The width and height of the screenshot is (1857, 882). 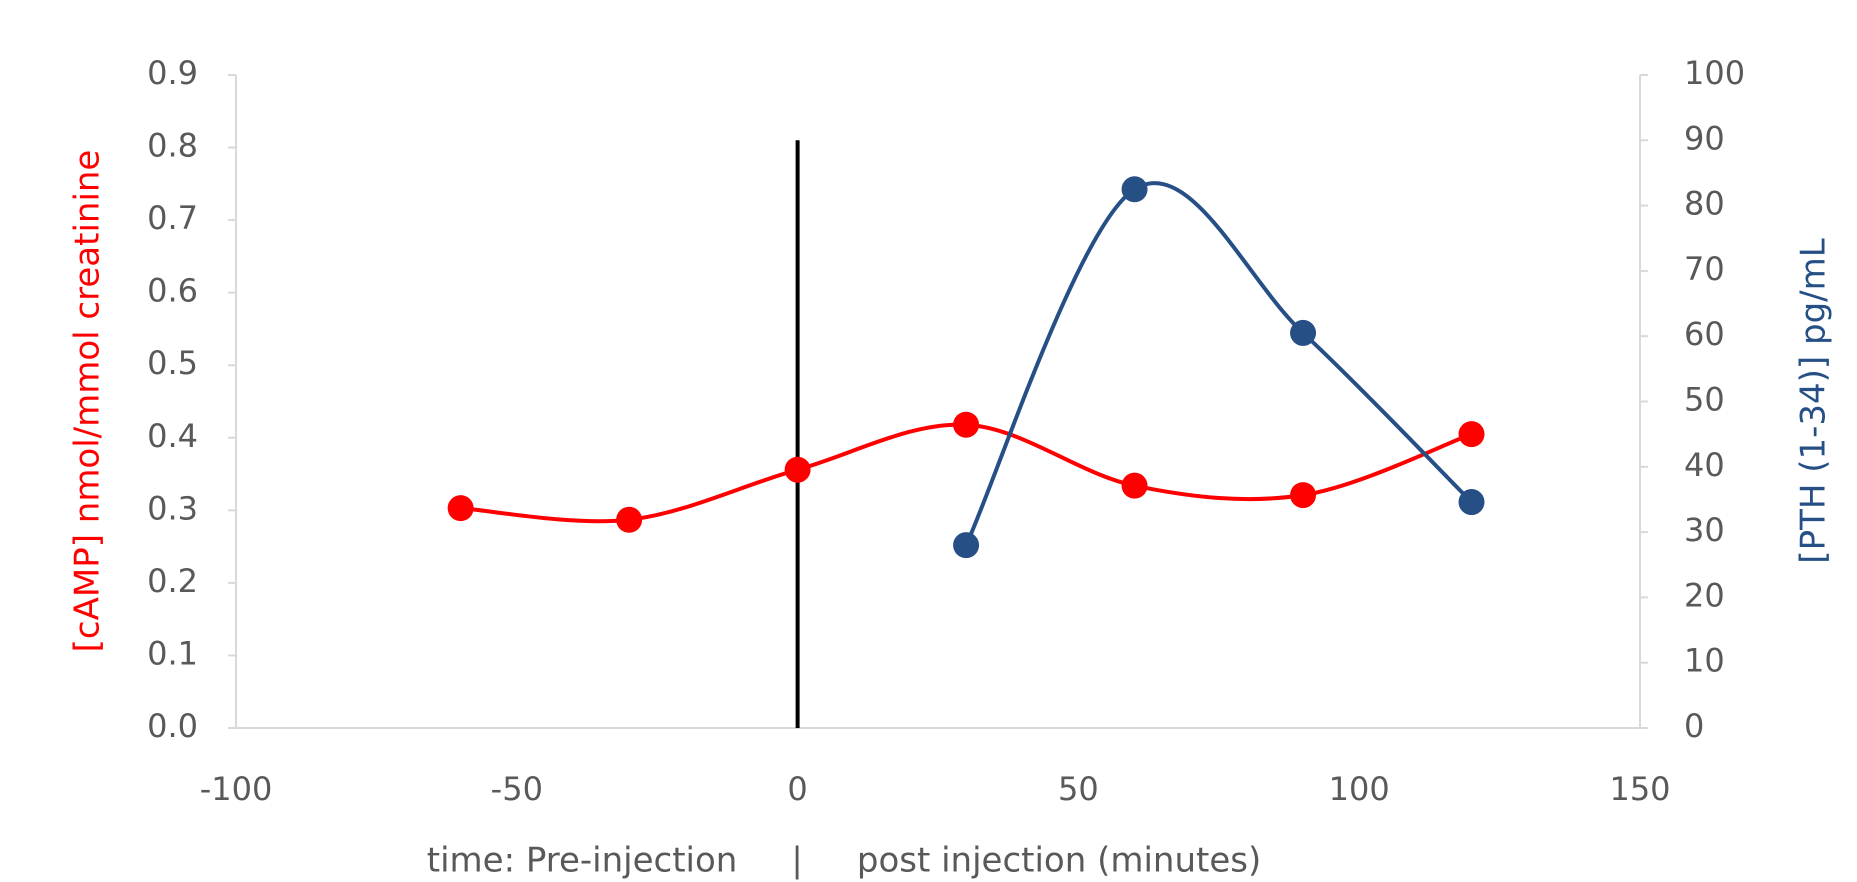 What do you see at coordinates (172, 436) in the screenshot?
I see `y-tick-label: 0.4` at bounding box center [172, 436].